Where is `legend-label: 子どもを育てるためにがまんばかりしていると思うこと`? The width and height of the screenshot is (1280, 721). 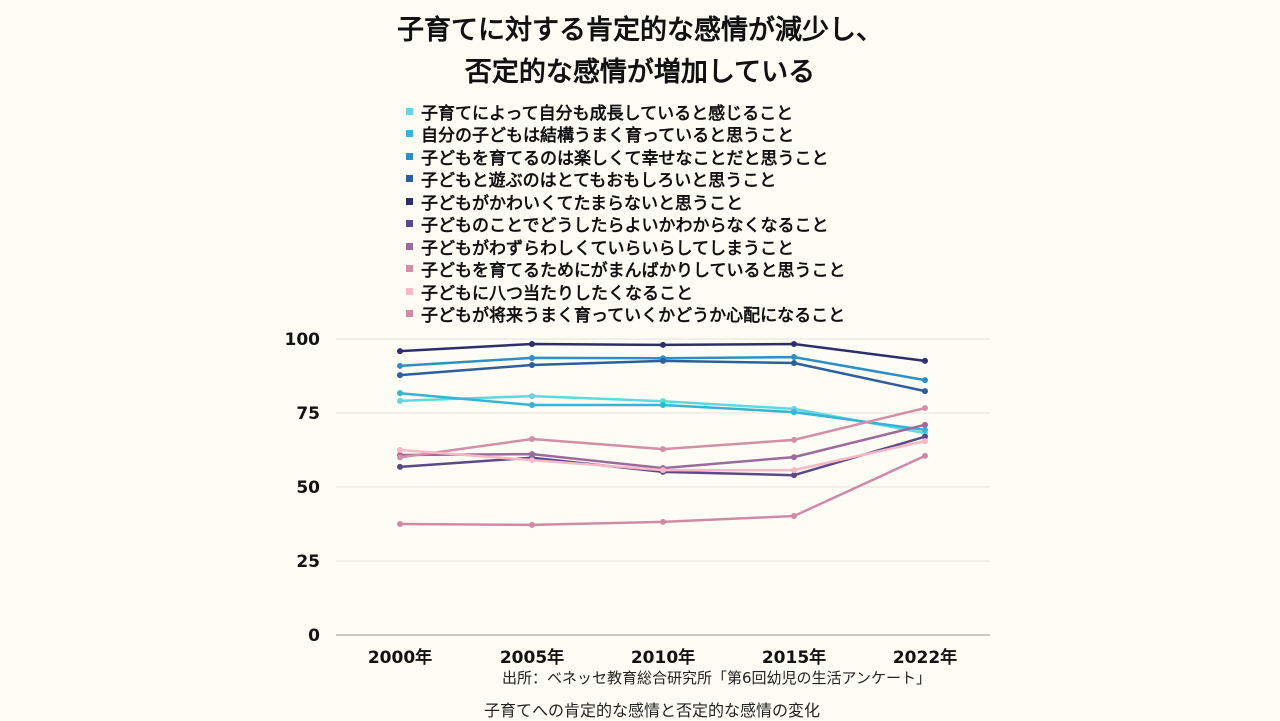 legend-label: 子どもを育てるためにがまんばかりしていると思うこと is located at coordinates (633, 271).